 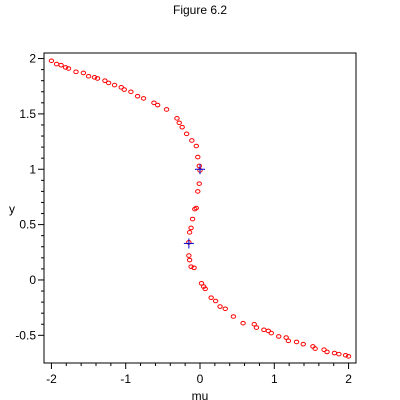 What do you see at coordinates (12, 209) in the screenshot?
I see `y-axis-label: y` at bounding box center [12, 209].